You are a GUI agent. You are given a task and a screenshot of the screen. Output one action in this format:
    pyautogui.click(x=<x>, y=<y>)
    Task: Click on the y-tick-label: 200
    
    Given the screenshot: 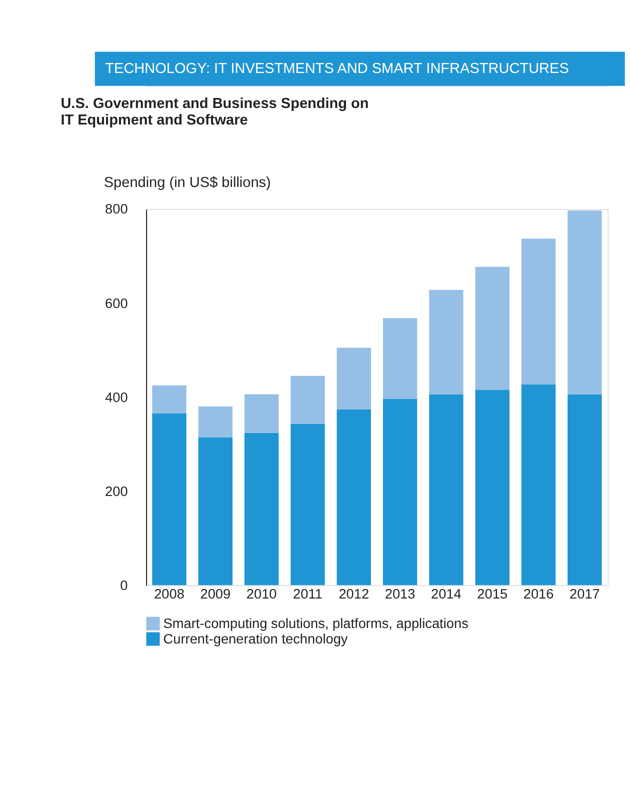 What is the action you would take?
    pyautogui.click(x=116, y=491)
    